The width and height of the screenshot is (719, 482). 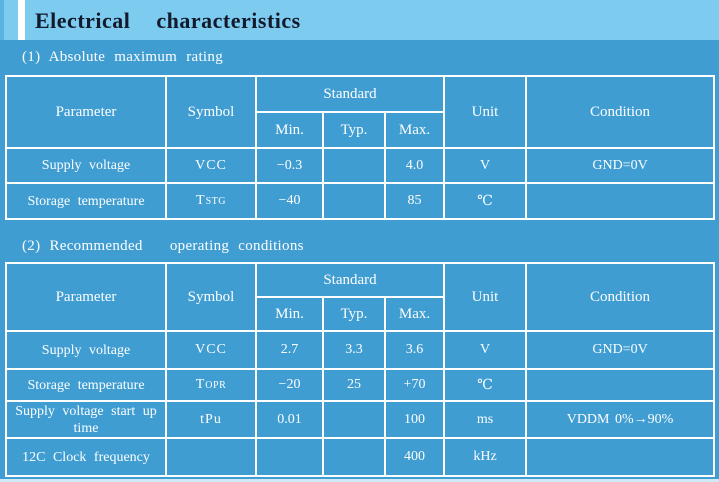 What do you see at coordinates (21, 20) in the screenshot?
I see `title-accent-stripe` at bounding box center [21, 20].